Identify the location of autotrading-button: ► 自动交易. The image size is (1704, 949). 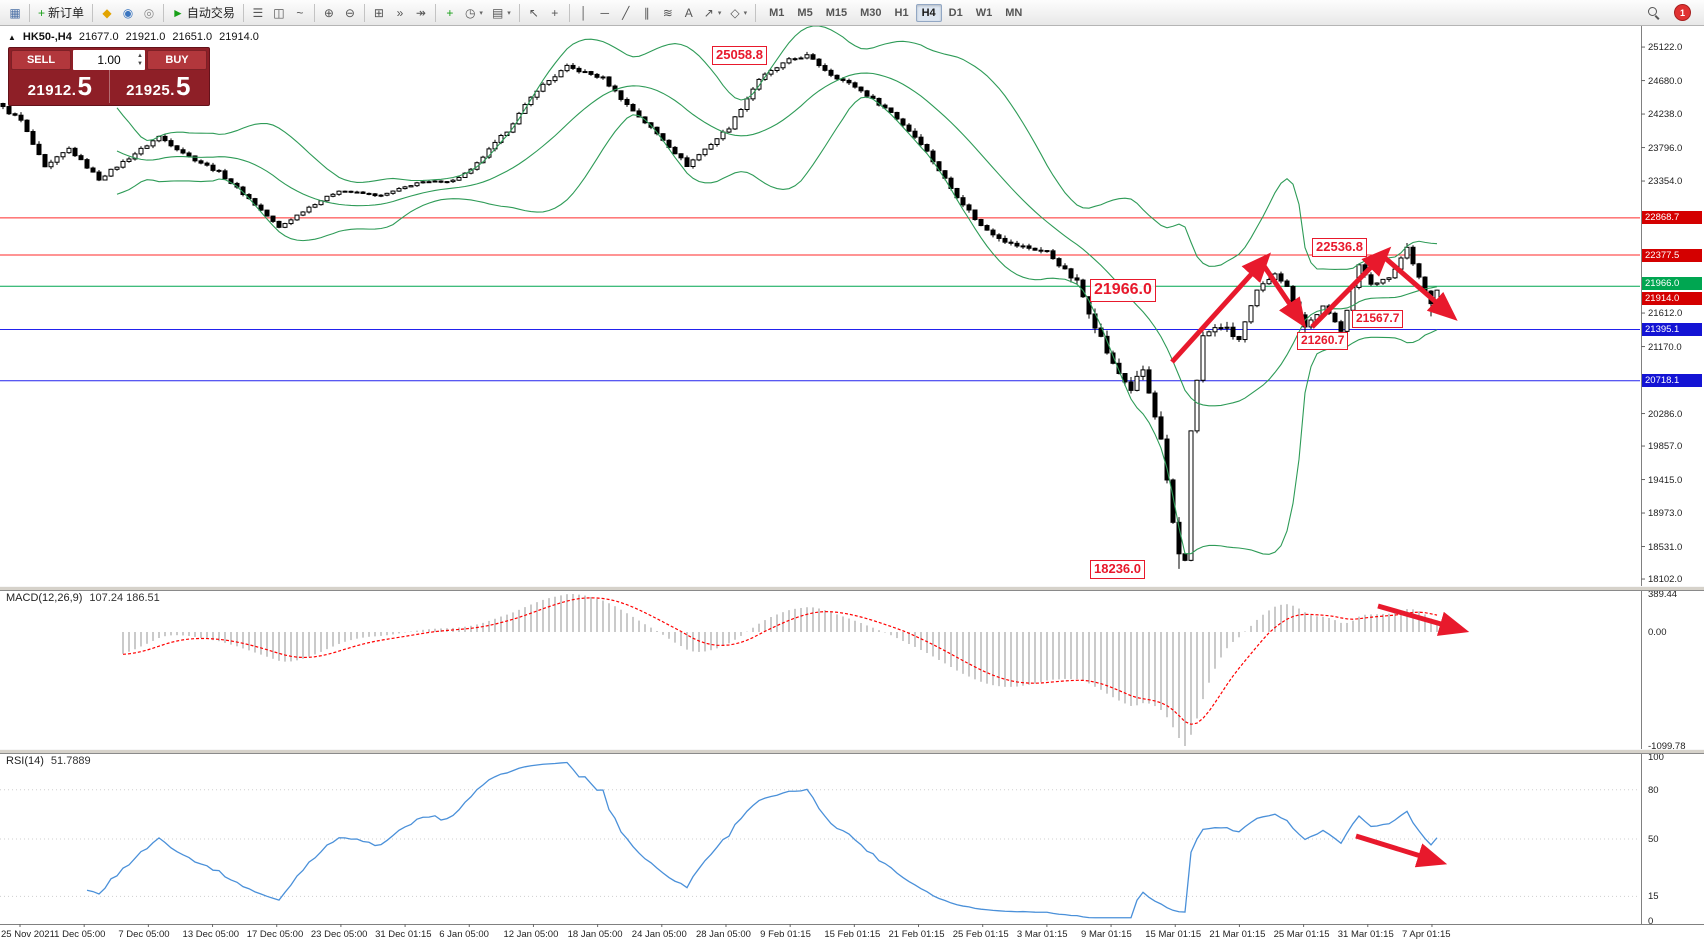
(203, 13).